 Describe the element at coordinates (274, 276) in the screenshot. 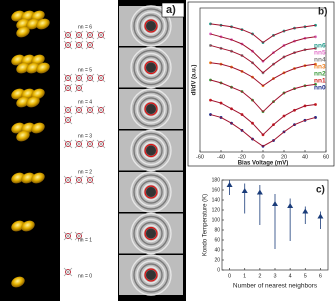

I see `x-tick-label: 3` at that location.